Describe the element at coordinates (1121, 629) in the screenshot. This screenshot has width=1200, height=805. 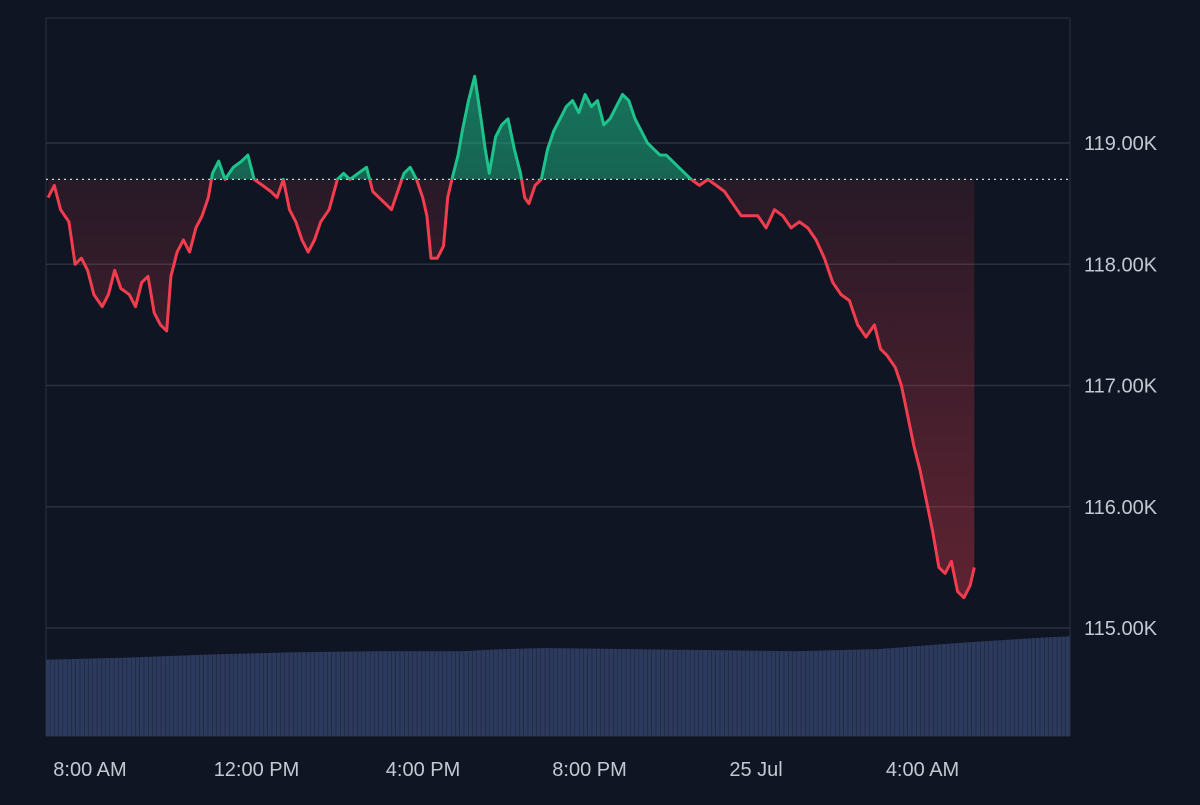
I see `y-tick-label: 115.00K` at that location.